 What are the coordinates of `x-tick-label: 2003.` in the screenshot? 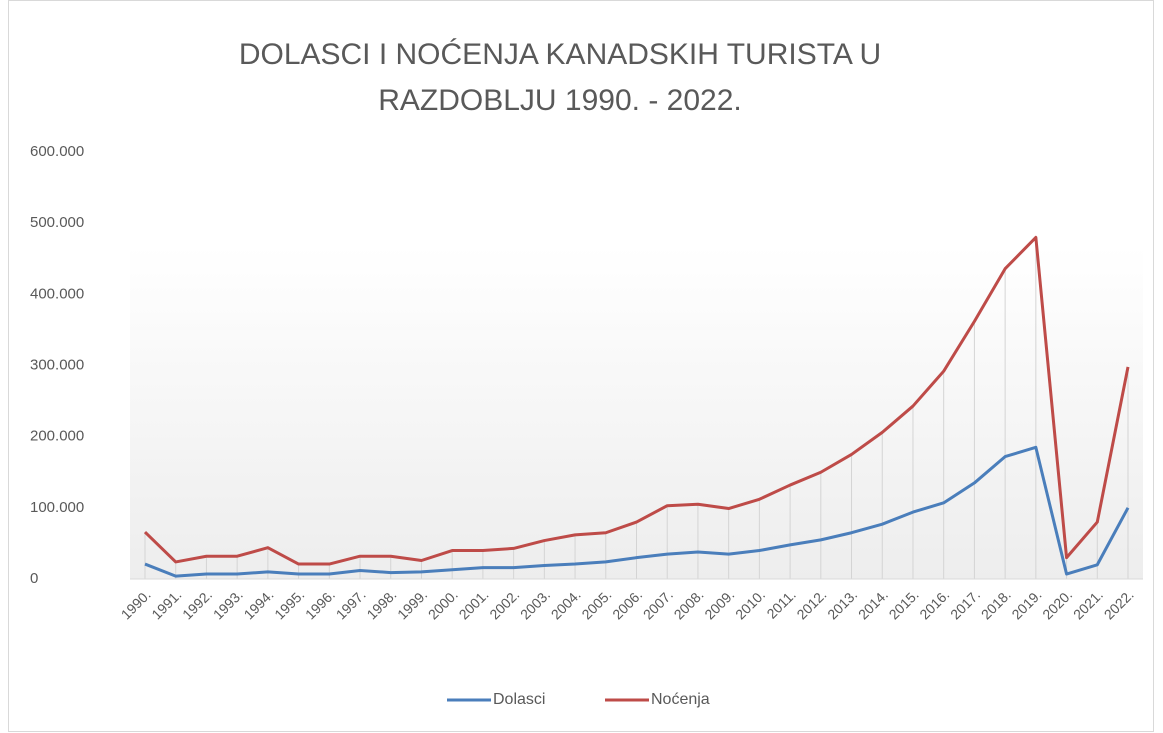 It's located at (535, 604).